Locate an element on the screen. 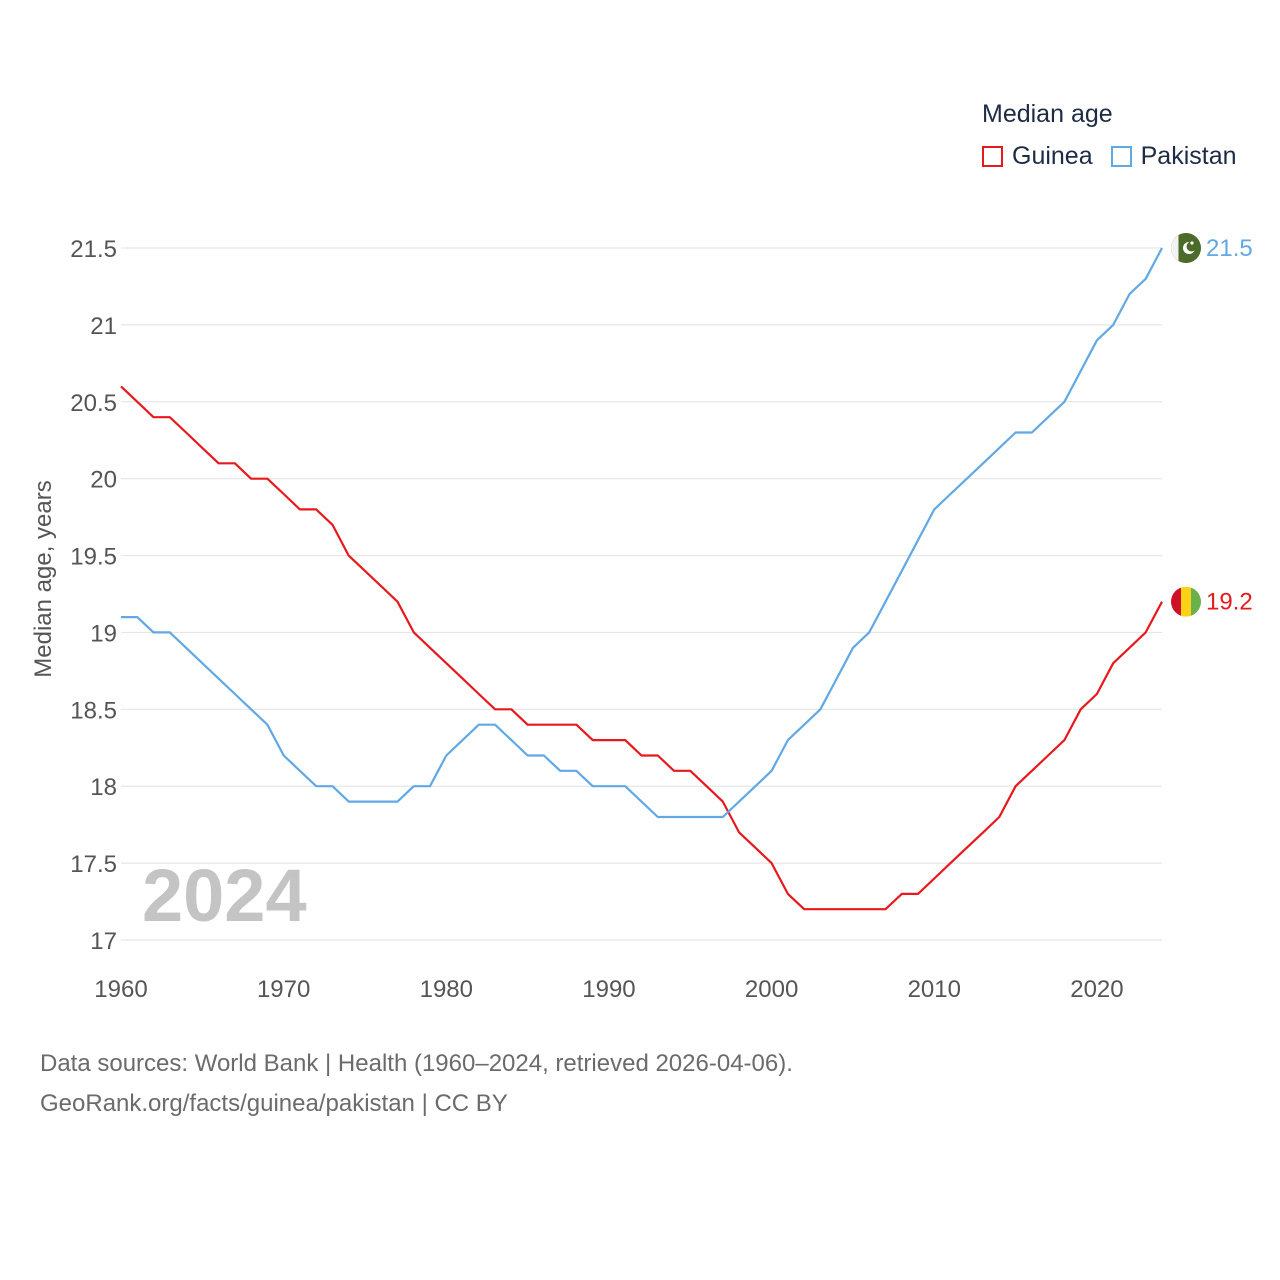 The image size is (1280, 1280). y-tick-label: 21 is located at coordinates (103, 326).